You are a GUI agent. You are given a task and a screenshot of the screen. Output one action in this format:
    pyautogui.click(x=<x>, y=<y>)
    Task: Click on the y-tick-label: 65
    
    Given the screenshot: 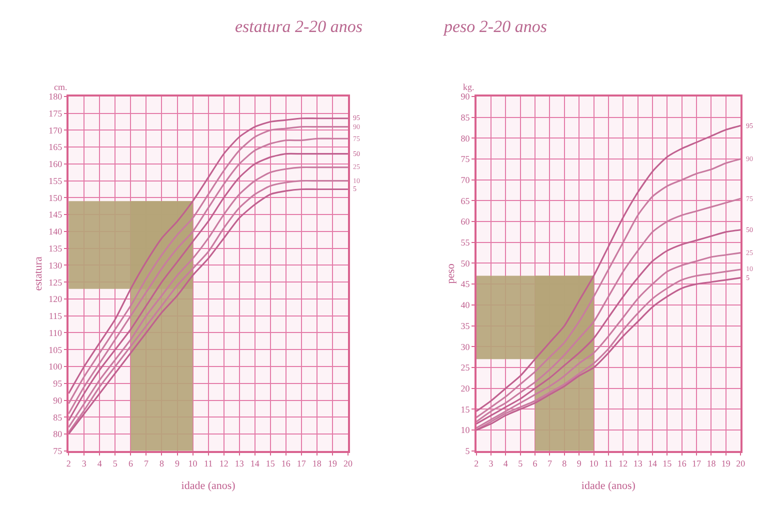 What is the action you would take?
    pyautogui.click(x=465, y=201)
    